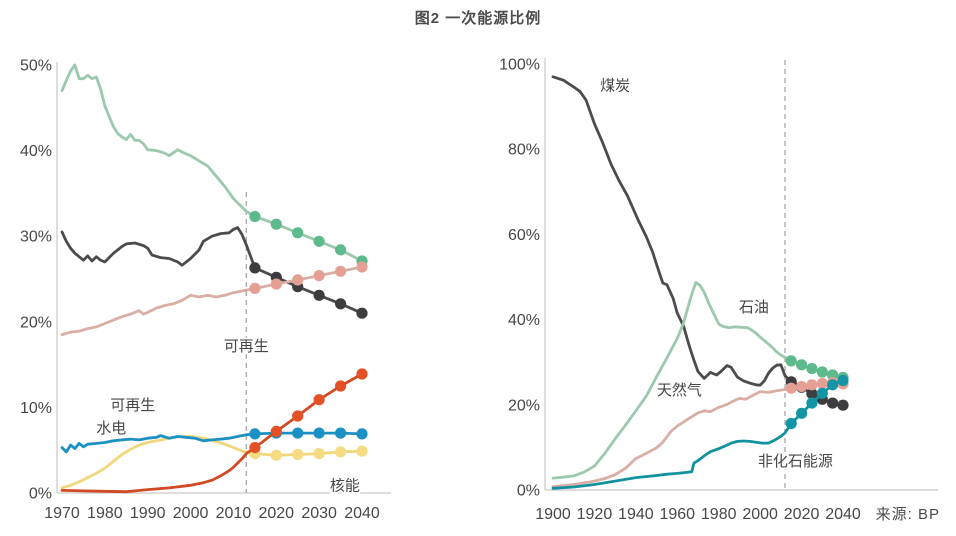 The image size is (956, 536). Describe the element at coordinates (636, 514) in the screenshot. I see `x-tick-label: 1940` at that location.